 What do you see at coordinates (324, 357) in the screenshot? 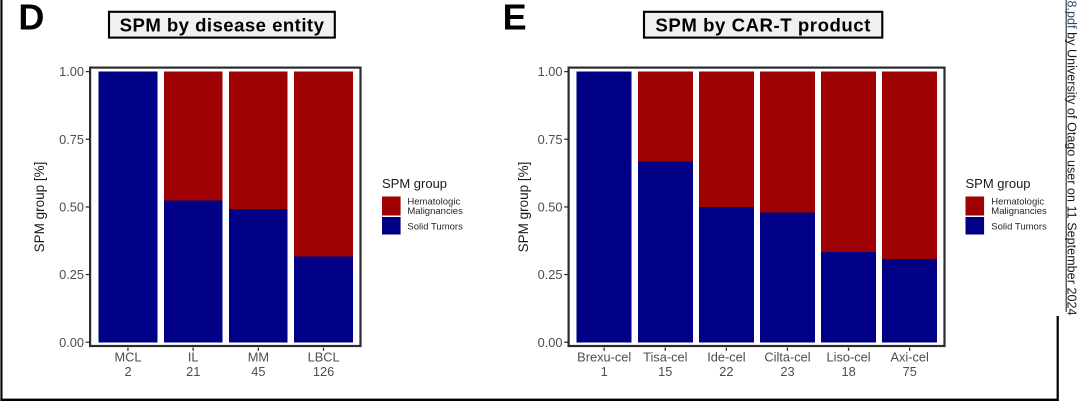
I see `svg-text: LBCL` at bounding box center [324, 357].